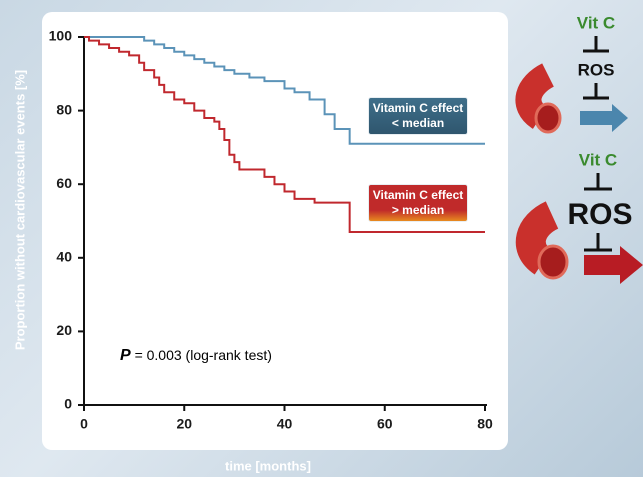 Image resolution: width=643 pixels, height=477 pixels. What do you see at coordinates (84, 424) in the screenshot?
I see `x-tick-label: 0` at bounding box center [84, 424].